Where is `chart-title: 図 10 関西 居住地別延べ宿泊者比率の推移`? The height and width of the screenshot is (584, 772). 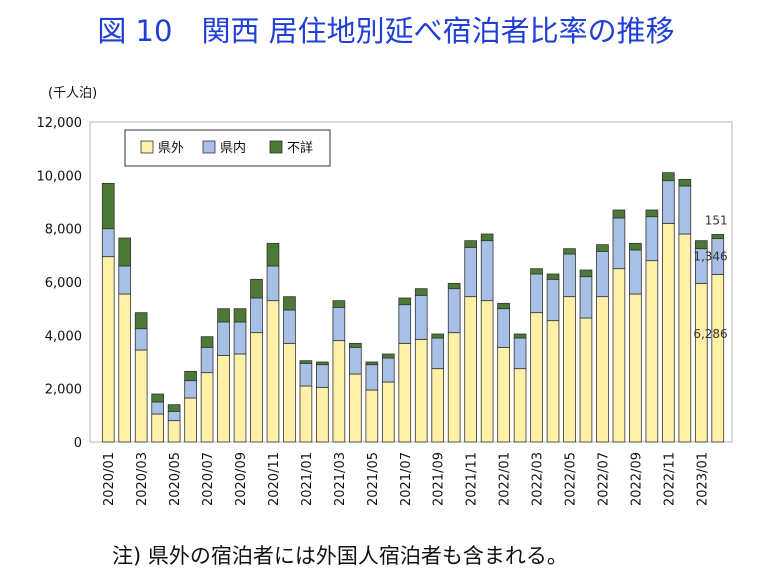
chart-title: 図 10 関西 居住地別延べ宿泊者比率の推移 is located at coordinates (386, 31).